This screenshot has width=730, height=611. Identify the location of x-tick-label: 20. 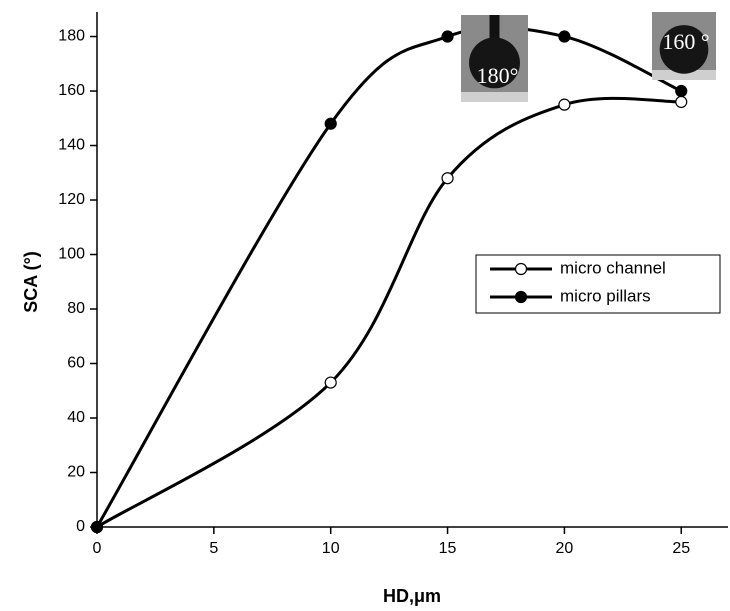
(565, 548).